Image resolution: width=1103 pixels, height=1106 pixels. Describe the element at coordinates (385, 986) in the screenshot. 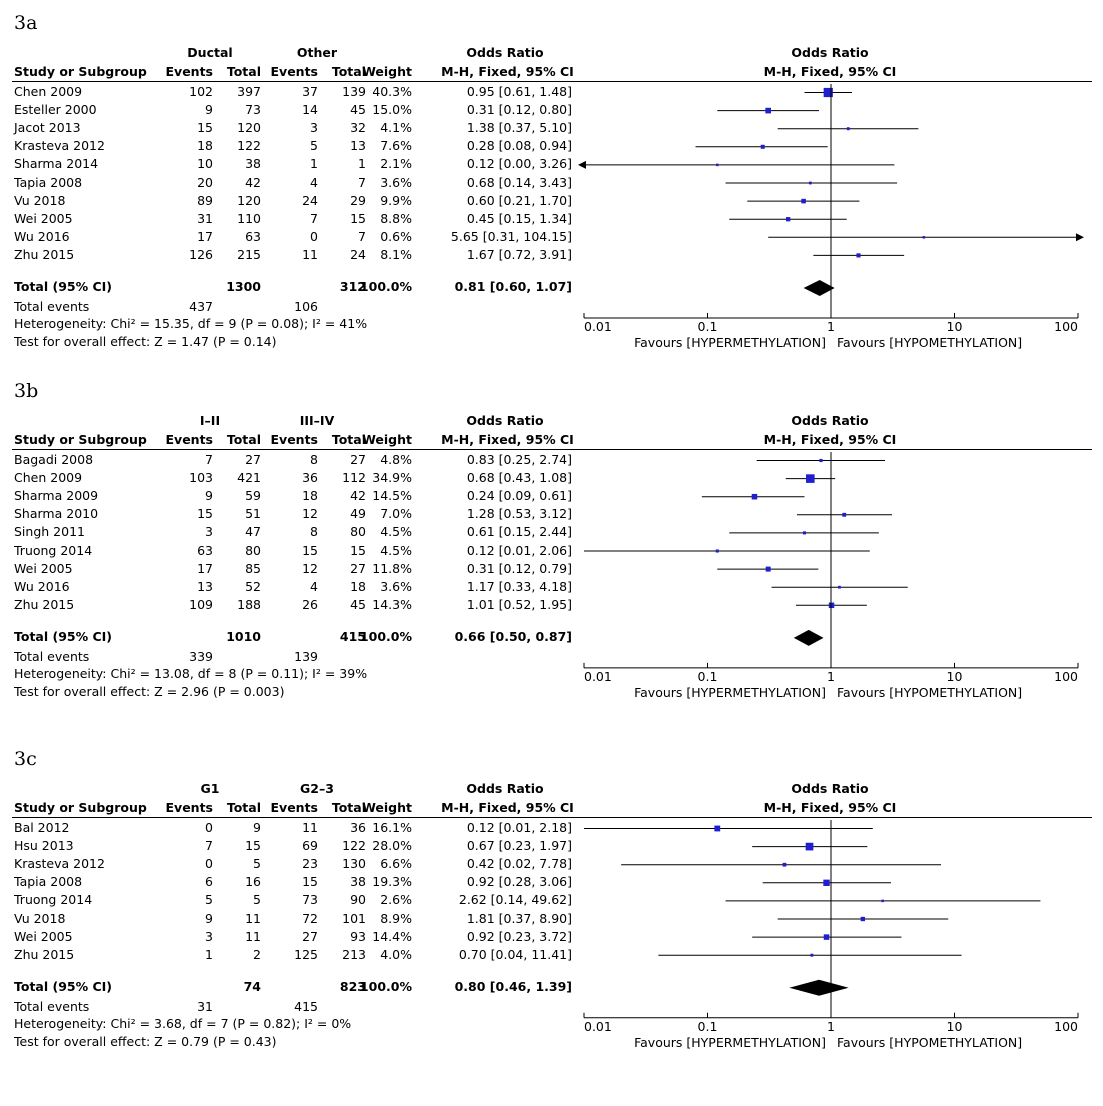

I see `total-weight: 100.0%` at that location.